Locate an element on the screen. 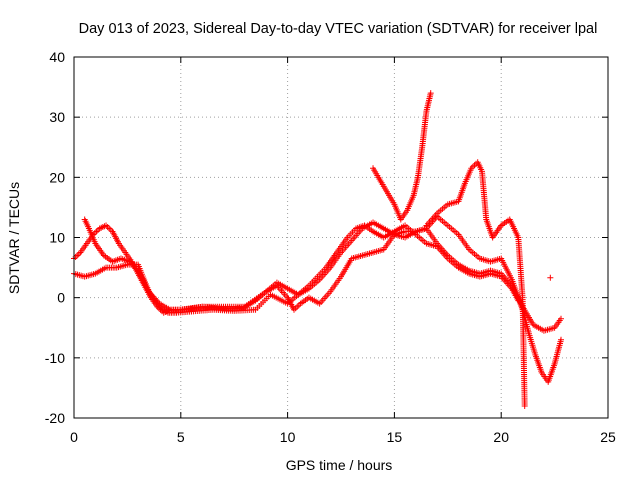  y-axis-label: SDTVAR / TECUs is located at coordinates (14, 238).